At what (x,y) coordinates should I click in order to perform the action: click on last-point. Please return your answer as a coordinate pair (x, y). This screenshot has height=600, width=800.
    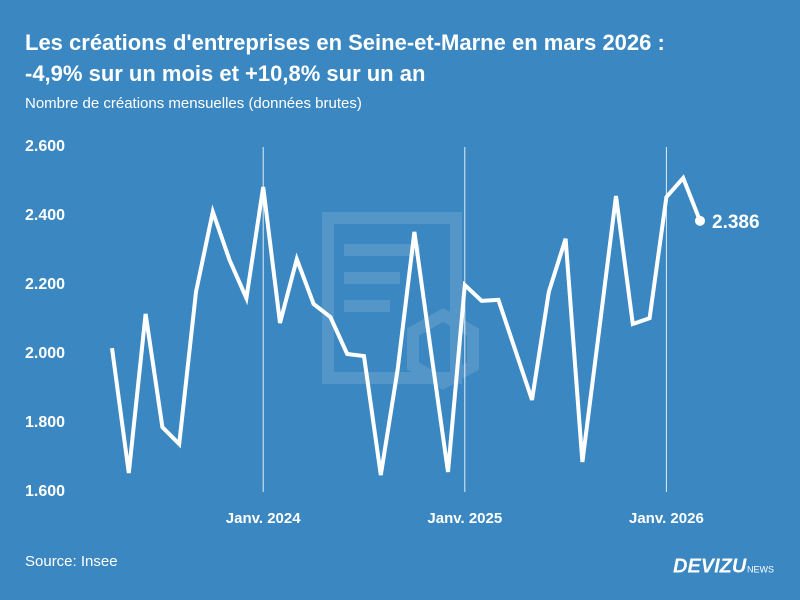
    Looking at the image, I should click on (700, 220).